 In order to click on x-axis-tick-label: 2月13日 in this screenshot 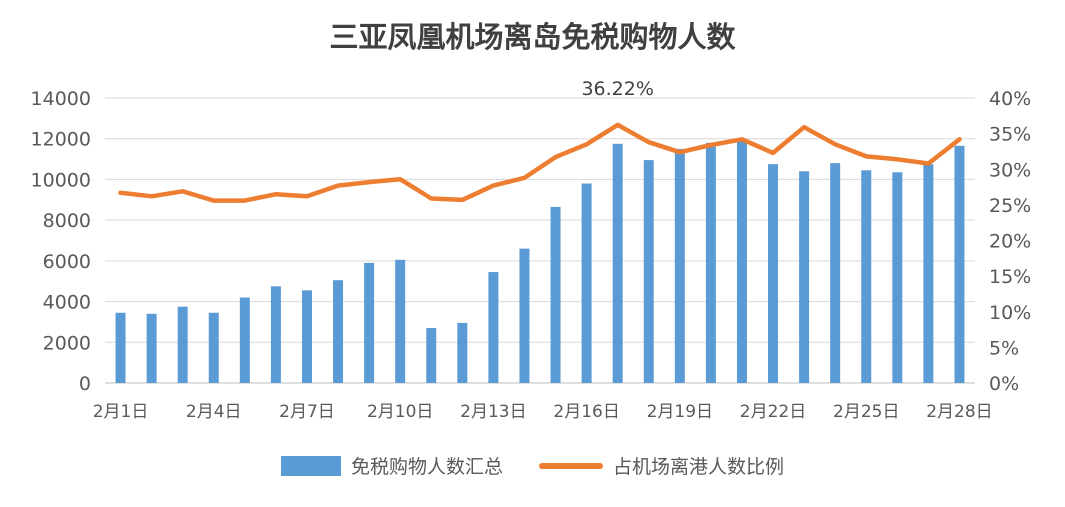, I will do `click(493, 412)`.